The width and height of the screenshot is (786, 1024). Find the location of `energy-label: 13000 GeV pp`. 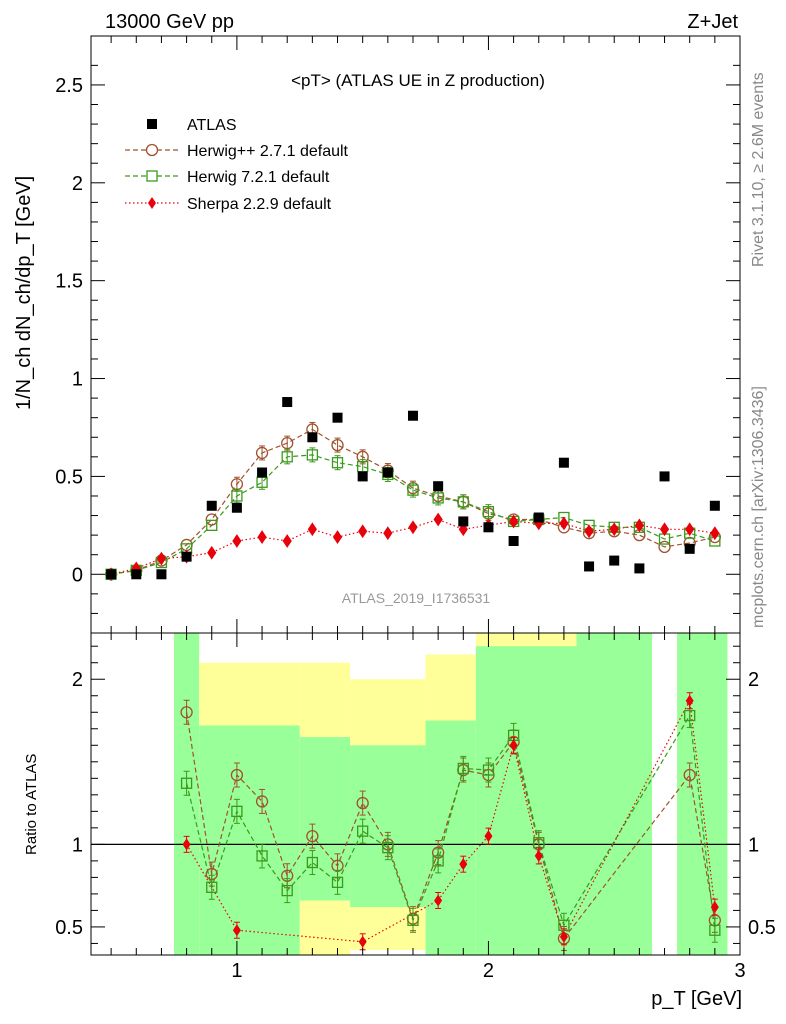

energy-label: 13000 GeV pp is located at coordinates (169, 22).